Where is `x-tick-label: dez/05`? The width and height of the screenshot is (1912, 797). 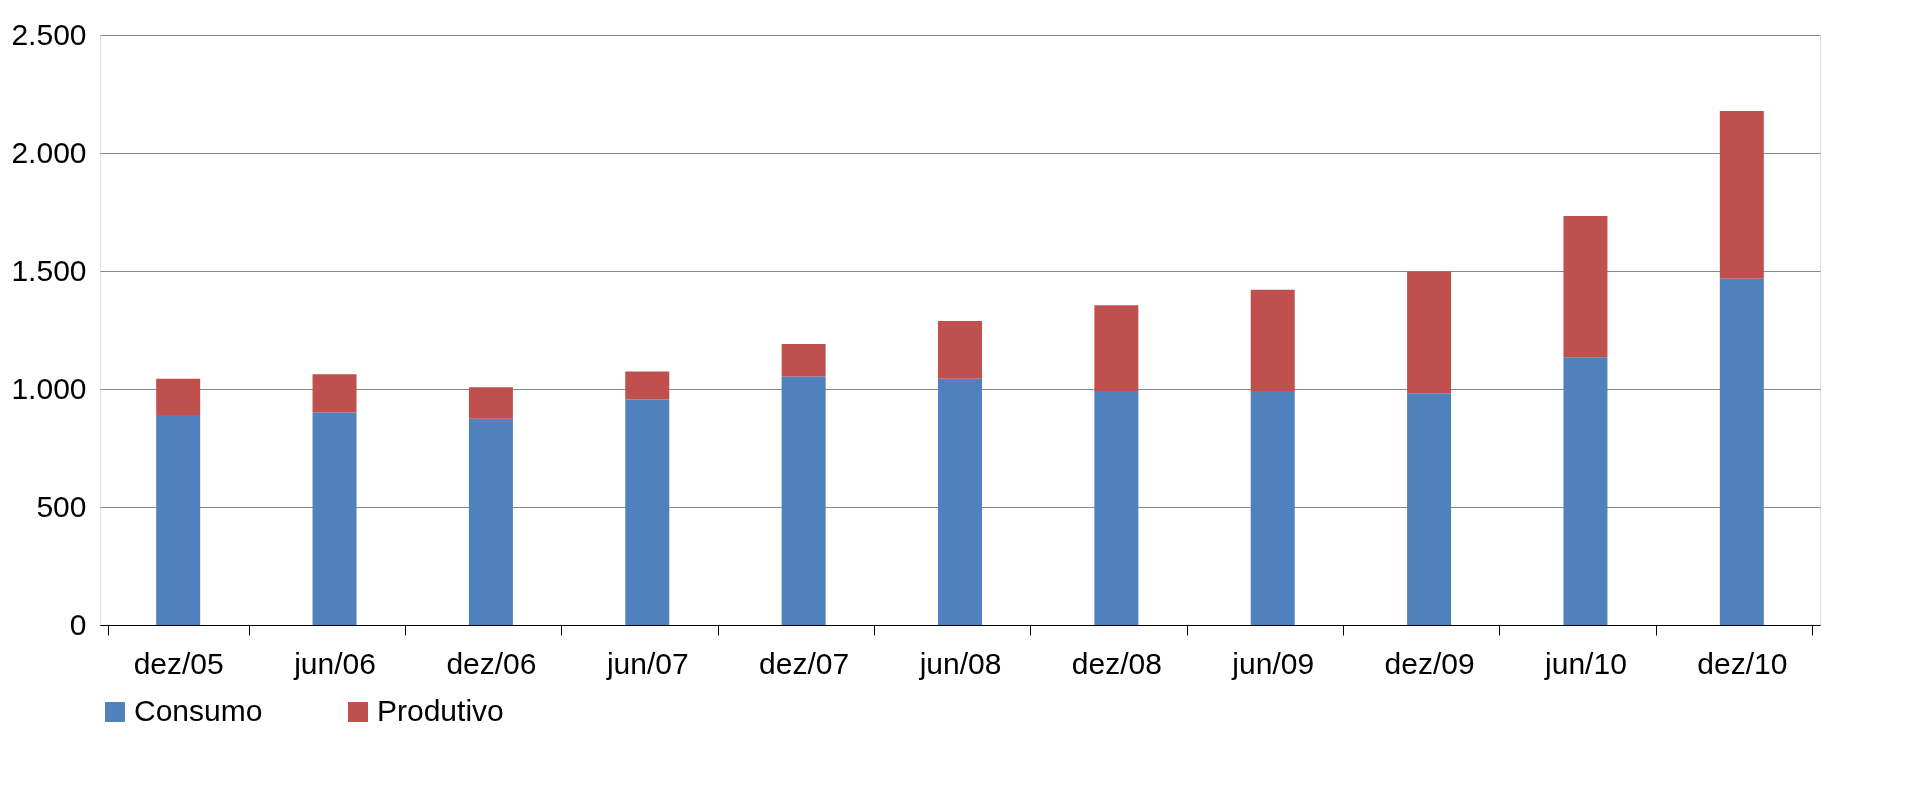
x-tick-label: dez/05 is located at coordinates (178, 663).